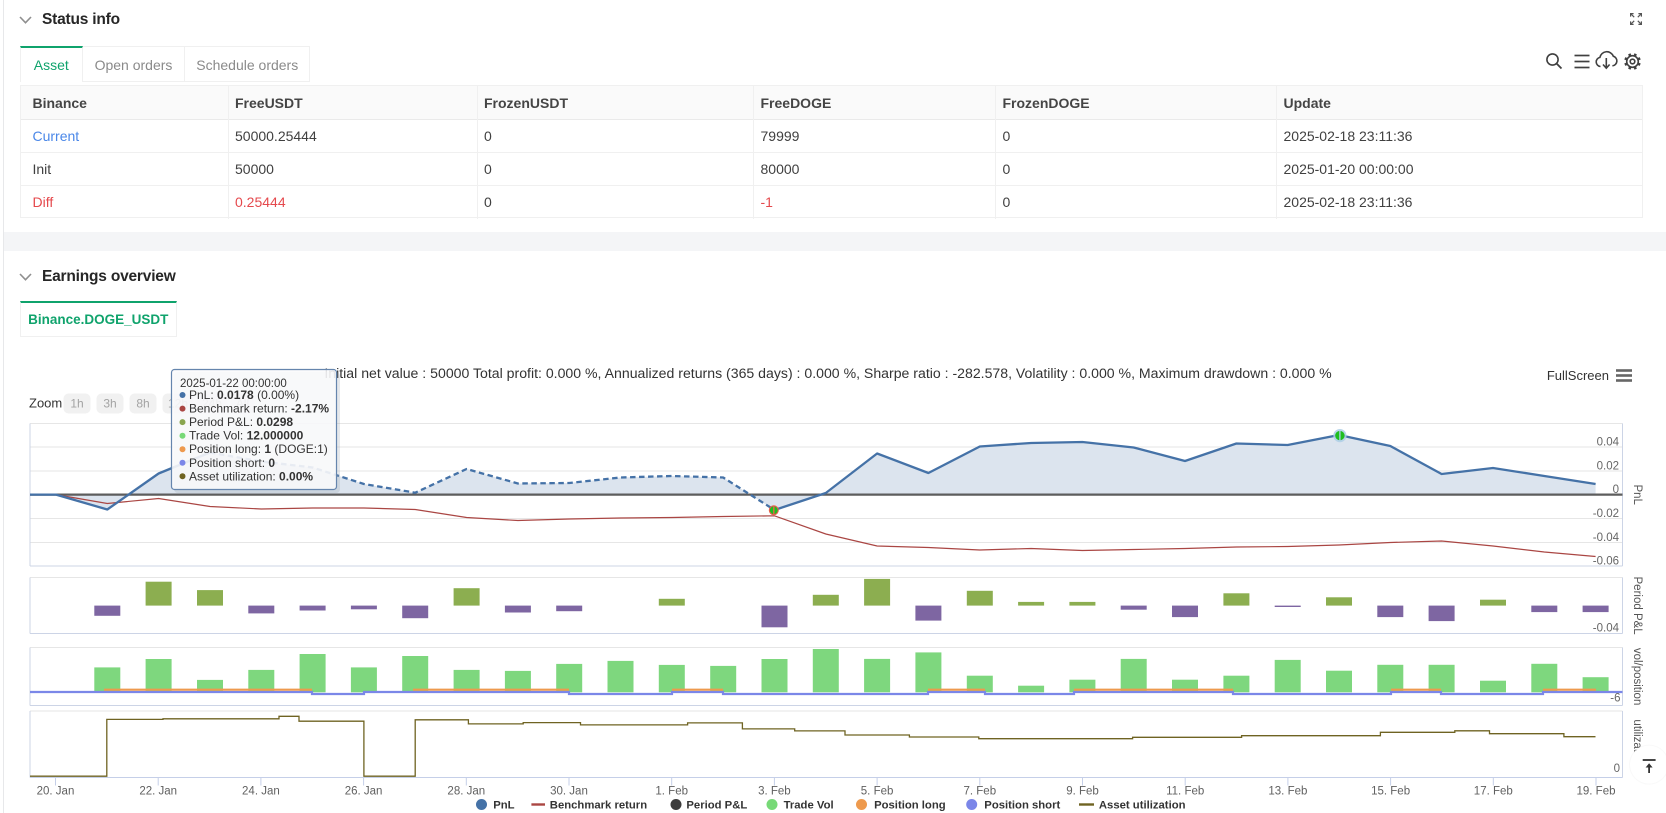 Image resolution: width=1666 pixels, height=813 pixels. What do you see at coordinates (1390, 792) in the screenshot?
I see `svg-text: 15. Feb` at bounding box center [1390, 792].